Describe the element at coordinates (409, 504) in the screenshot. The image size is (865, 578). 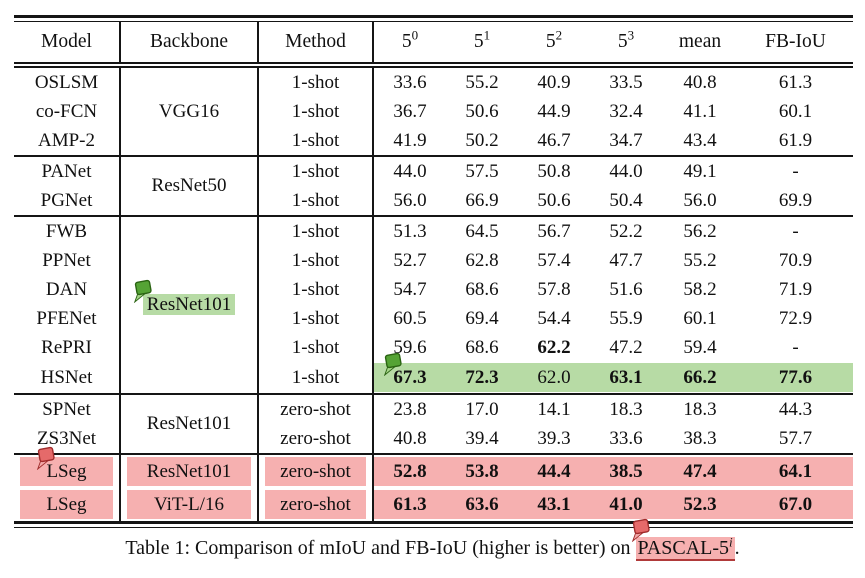
I see `cell-score: 61.3` at that location.